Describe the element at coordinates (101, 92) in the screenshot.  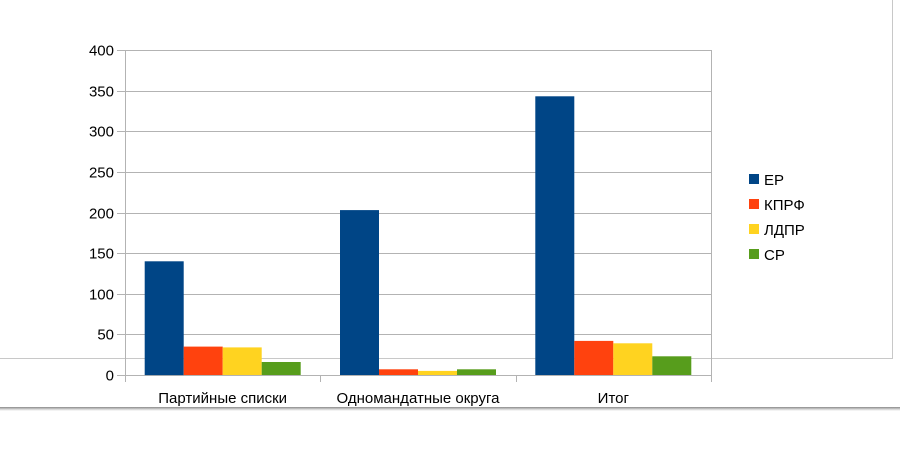
I see `y-tick-label: 350` at that location.